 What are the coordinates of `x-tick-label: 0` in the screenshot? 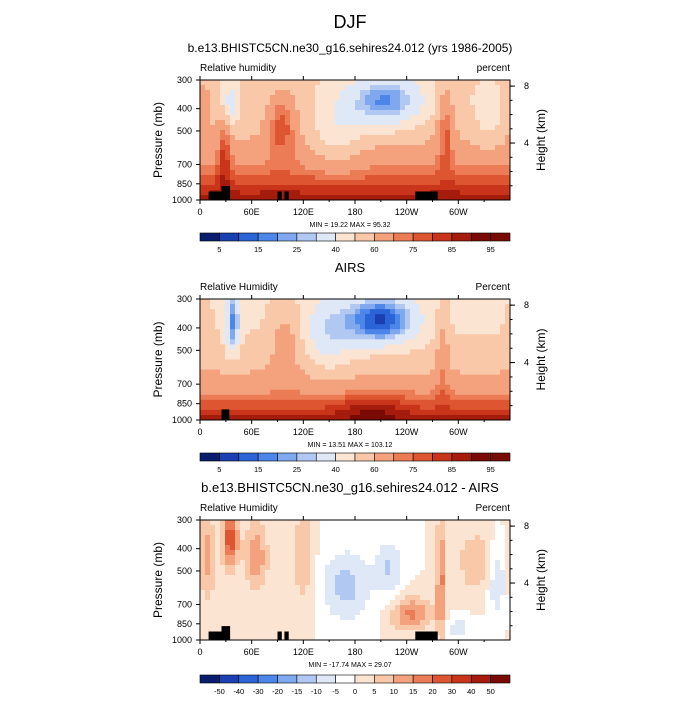 It's located at (199, 432).